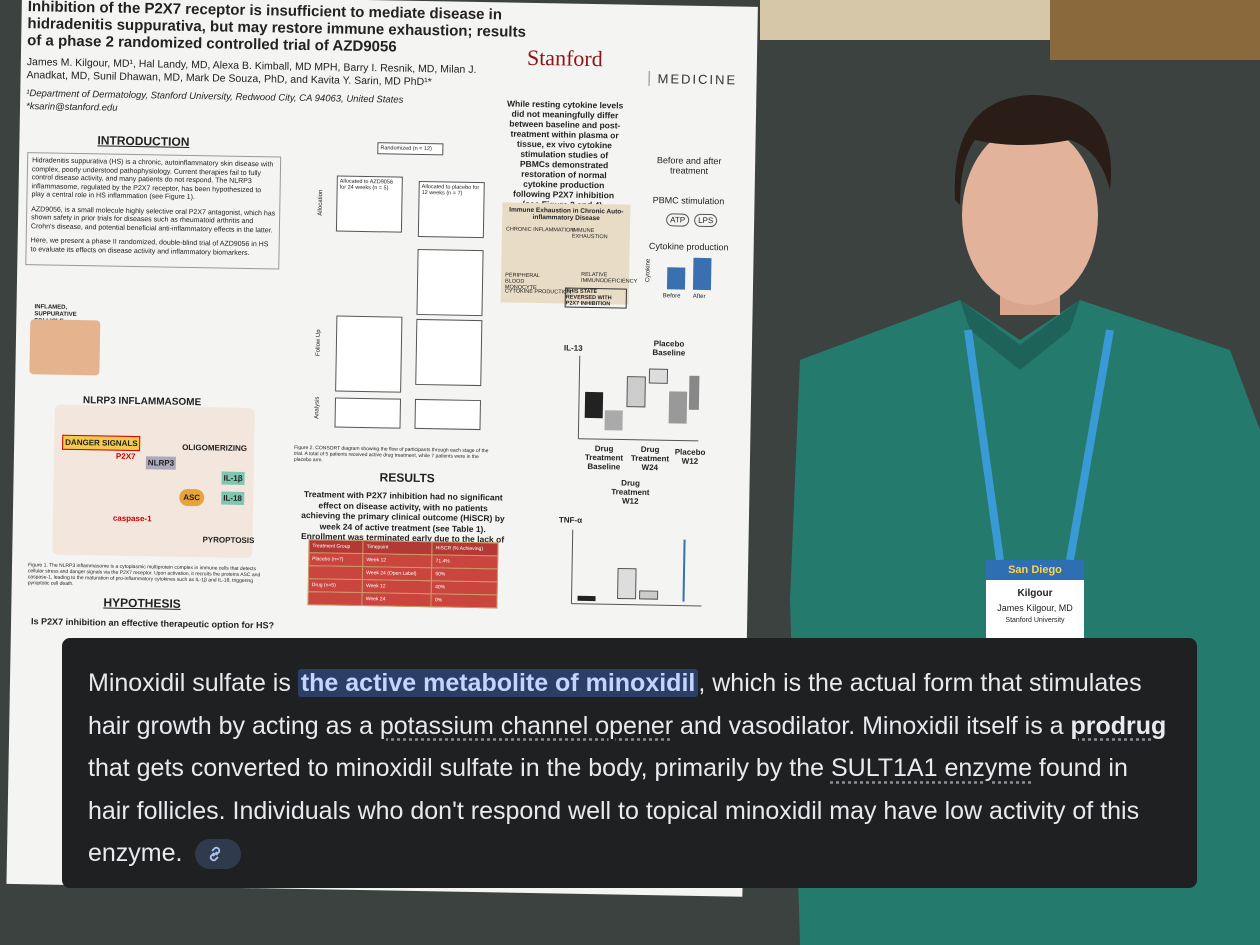 The width and height of the screenshot is (1260, 945). I want to click on text: Minoxidil sulfate is, so click(193, 683).